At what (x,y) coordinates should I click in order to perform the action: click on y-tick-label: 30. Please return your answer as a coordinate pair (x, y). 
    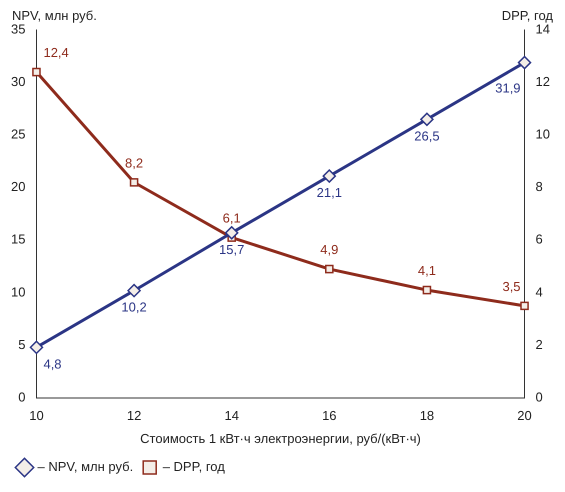
    Looking at the image, I should click on (18, 82).